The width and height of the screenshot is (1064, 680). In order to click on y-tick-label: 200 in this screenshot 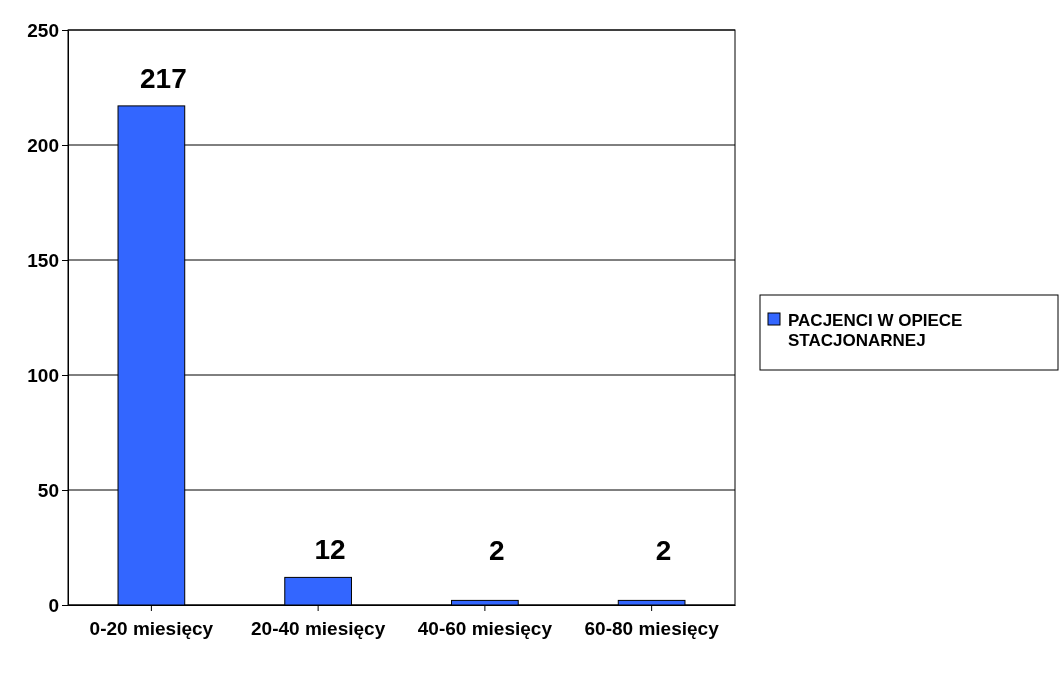, I will do `click(43, 145)`.